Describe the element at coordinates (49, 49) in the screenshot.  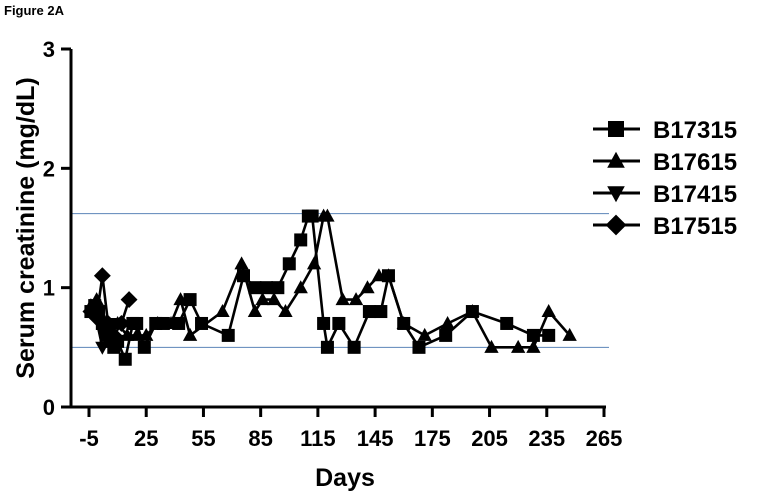
I see `y-tick-label: 3` at that location.